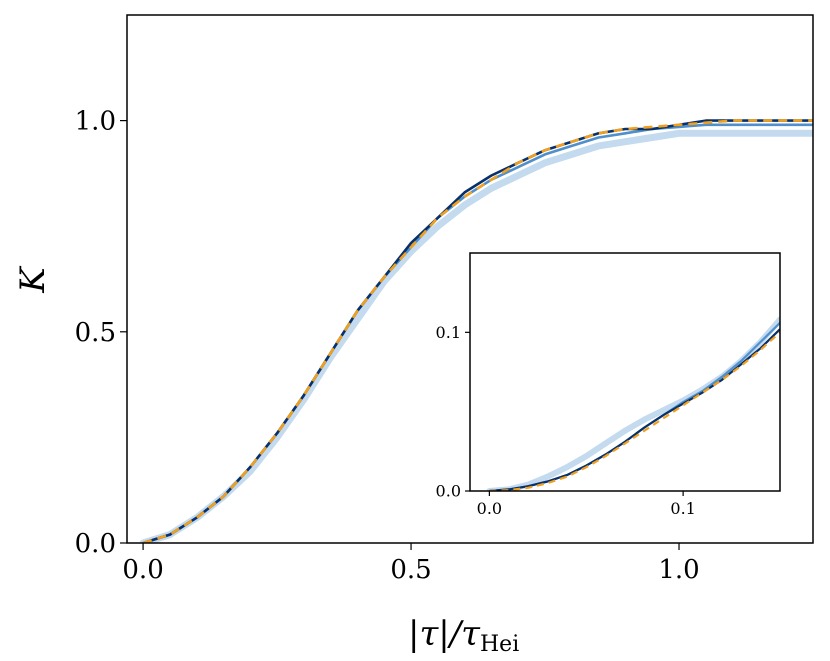 This screenshot has height=661, width=830. Describe the element at coordinates (448, 491) in the screenshot. I see `inset-y-tick-label-0: 0.0` at that location.